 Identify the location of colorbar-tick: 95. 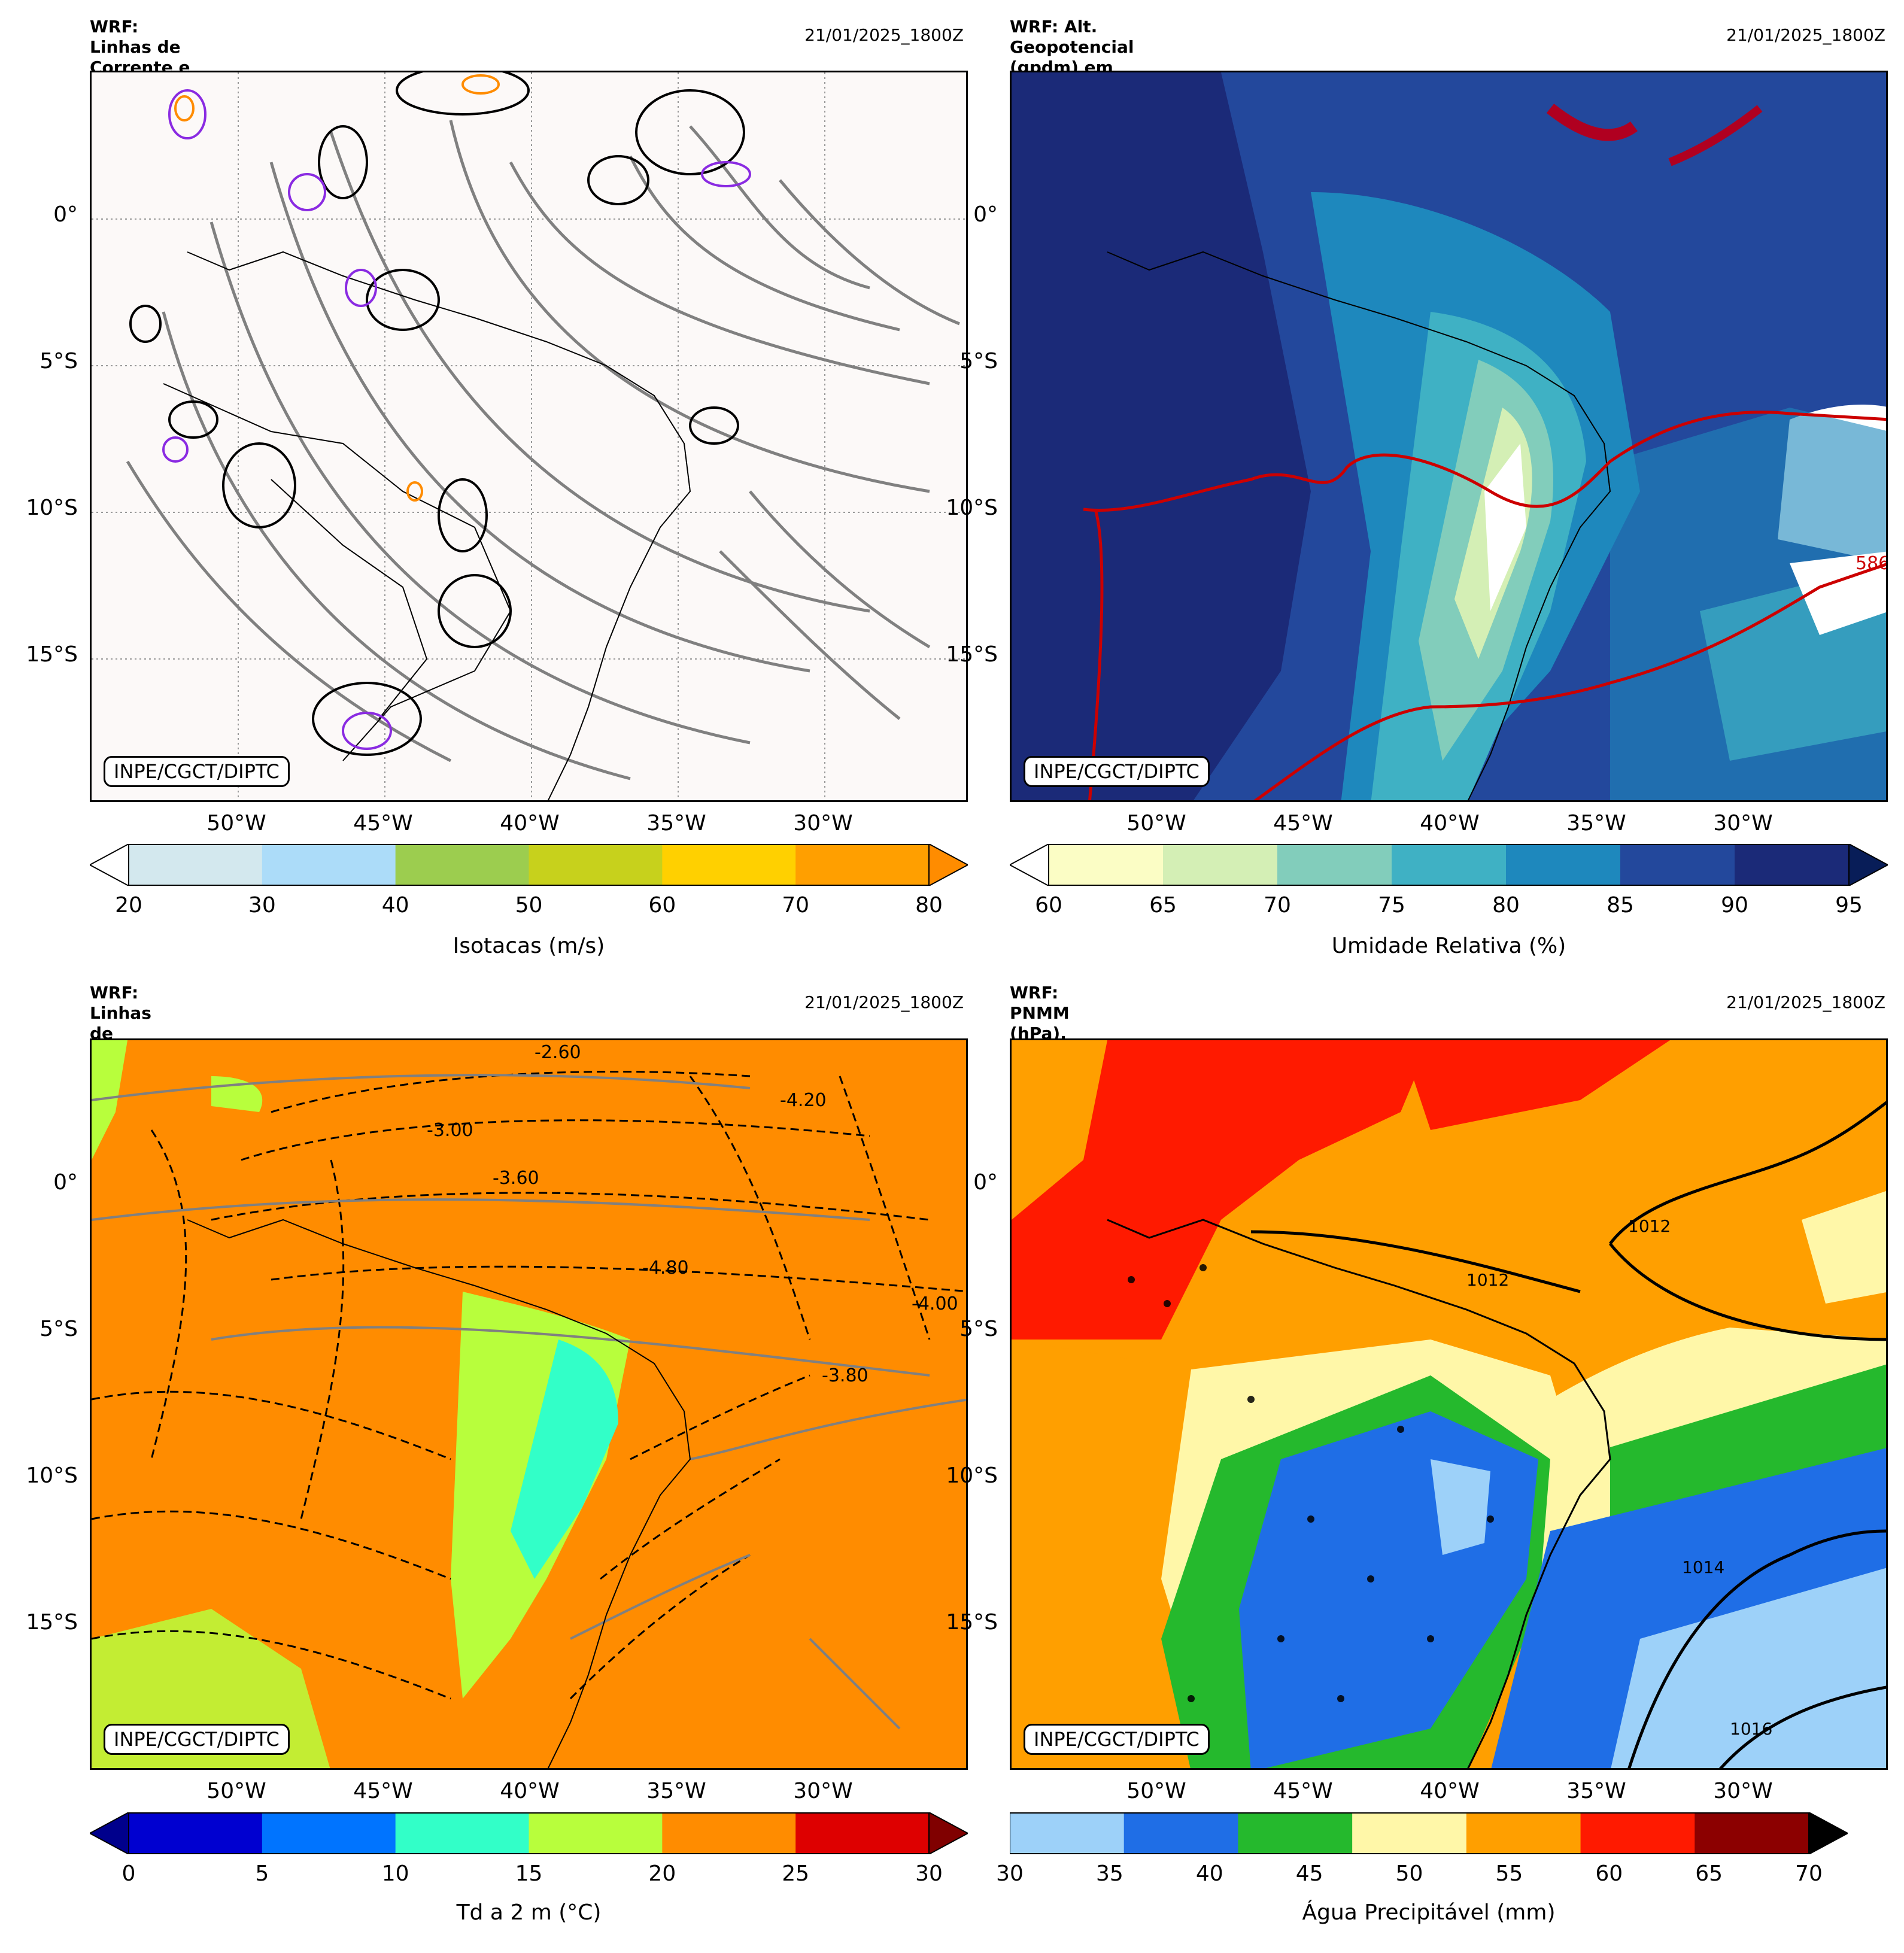
(1849, 905).